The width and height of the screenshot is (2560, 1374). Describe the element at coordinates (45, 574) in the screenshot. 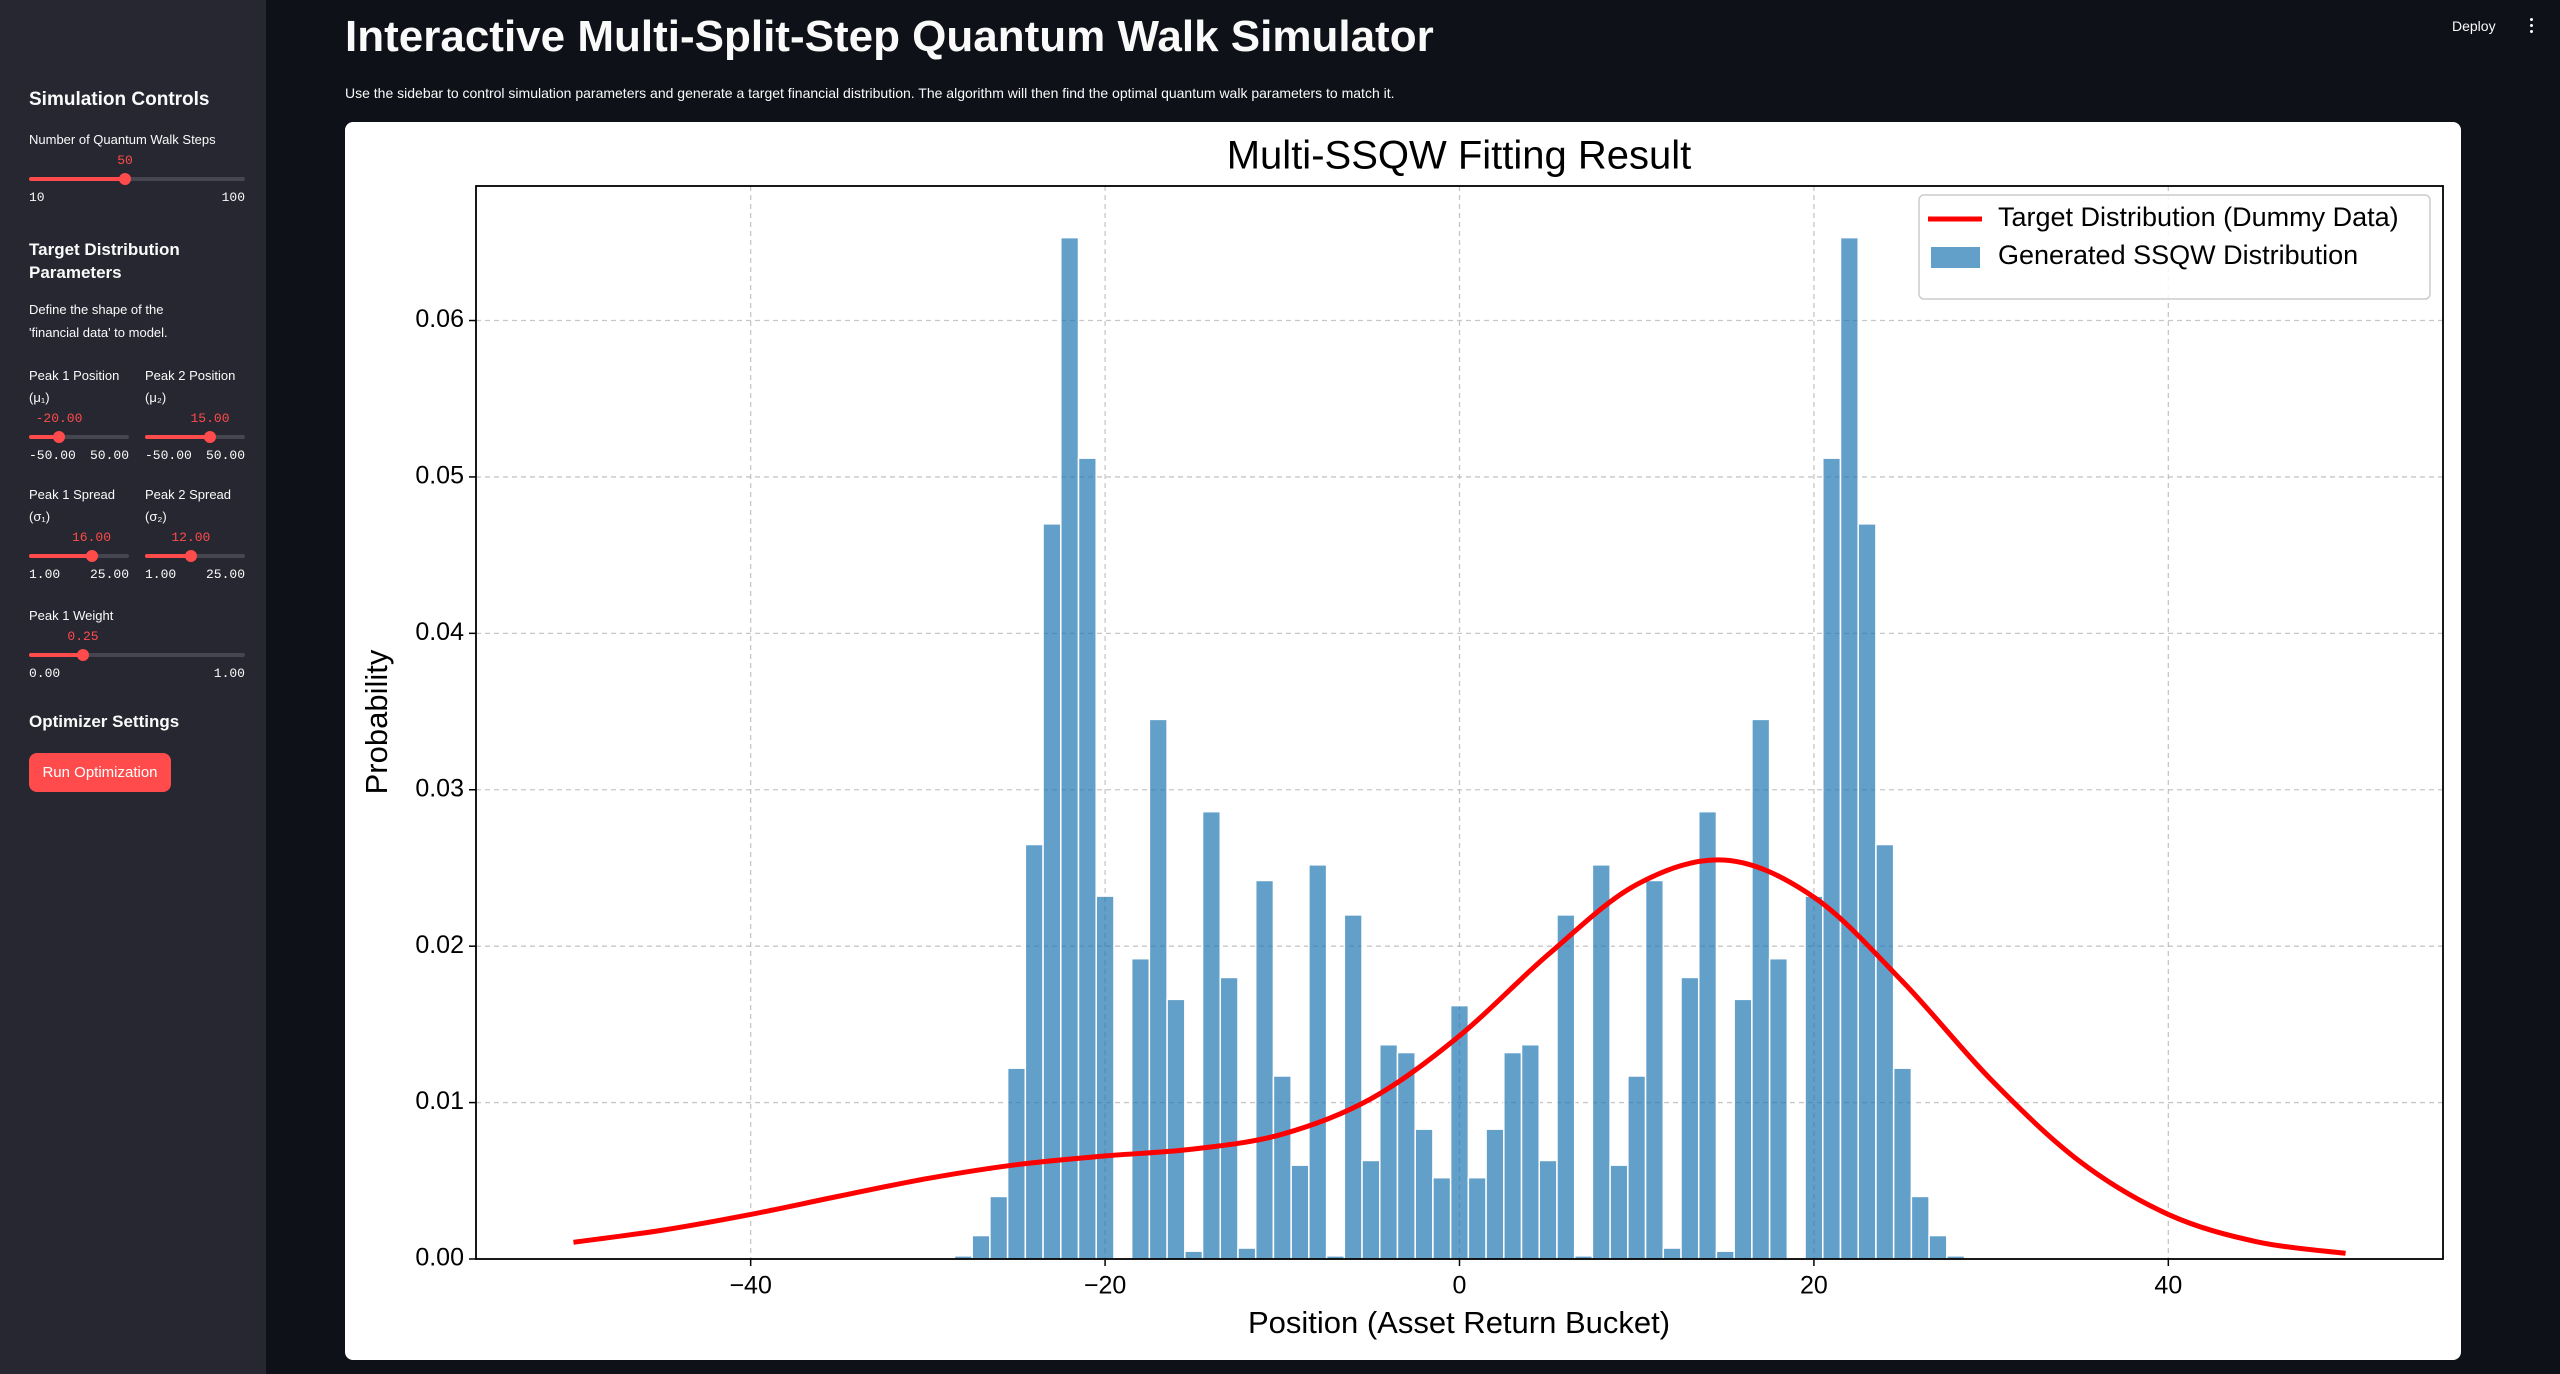

I see `slider-min: 1.00` at that location.